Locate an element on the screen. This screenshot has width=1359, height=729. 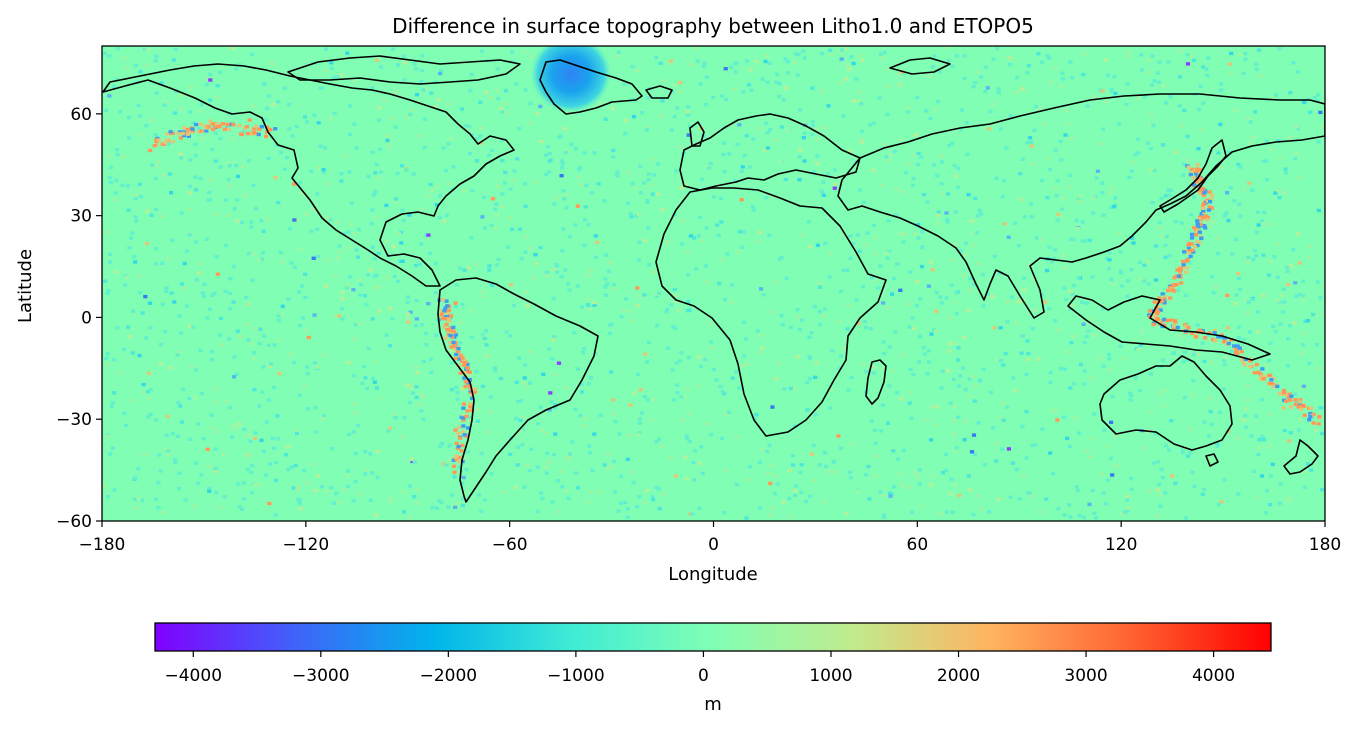
coastline-tasmania is located at coordinates (1212, 460).